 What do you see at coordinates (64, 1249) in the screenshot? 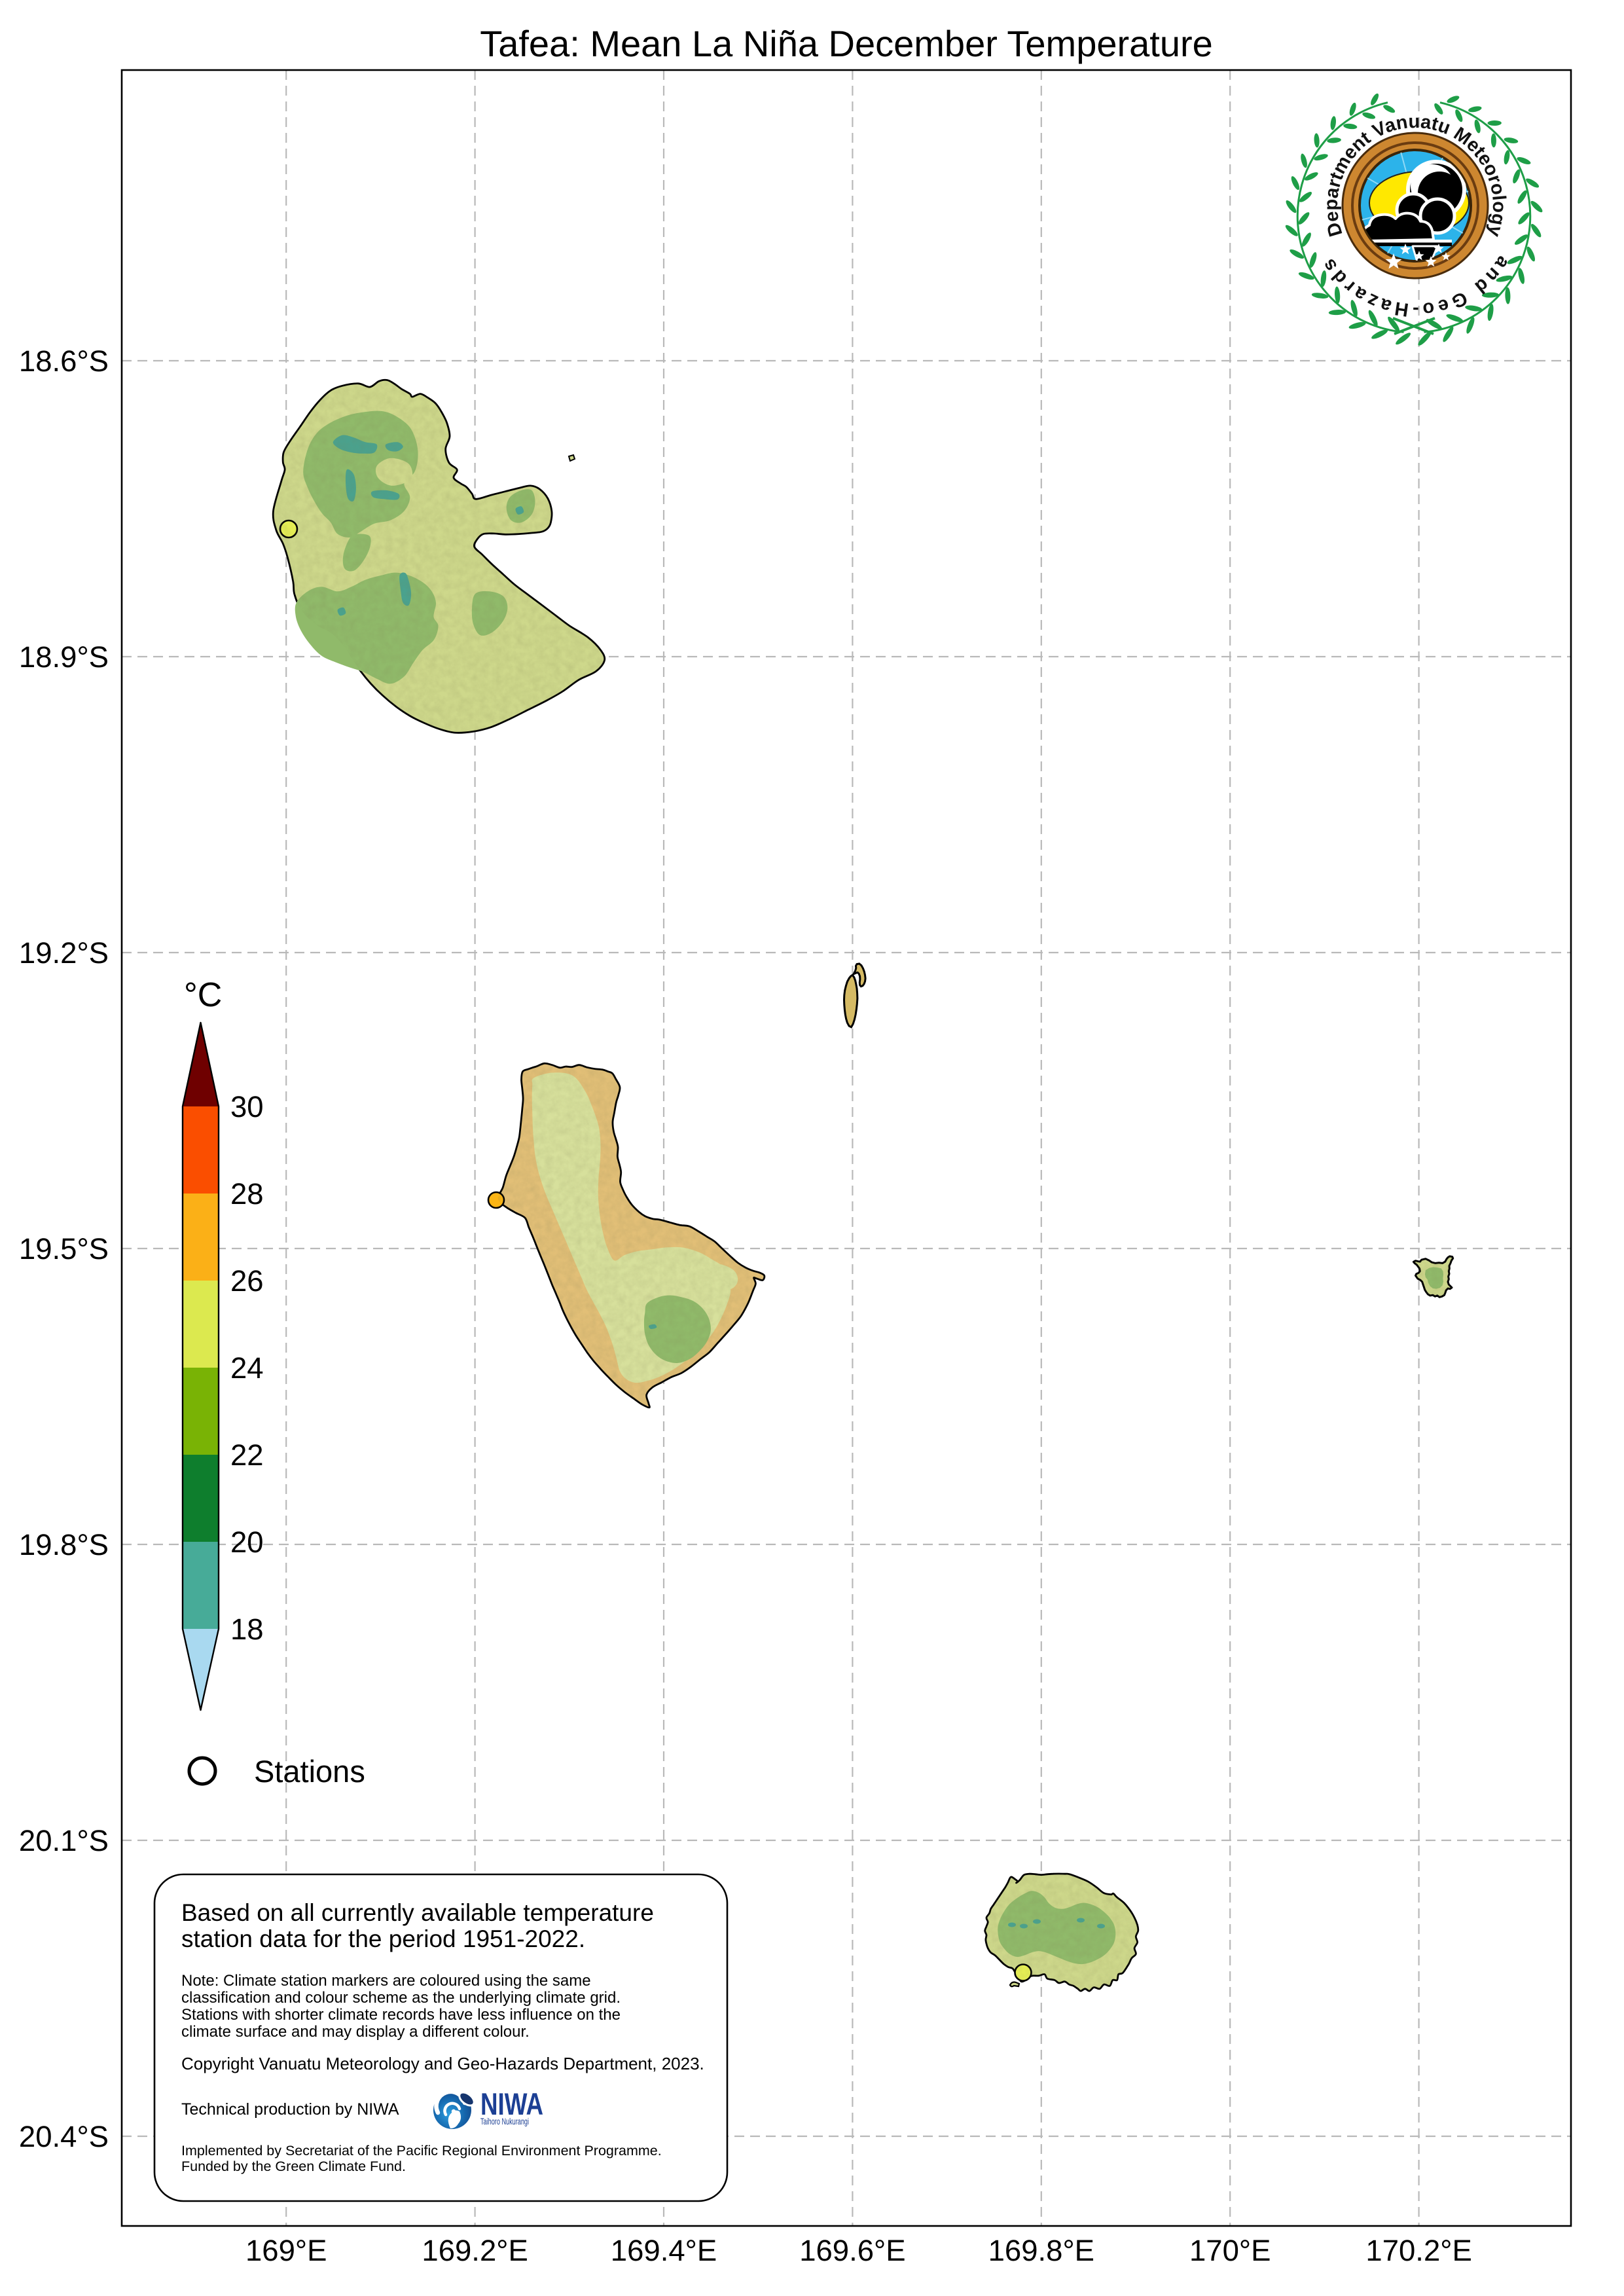
I see `svg-text: 19.5°S` at bounding box center [64, 1249].